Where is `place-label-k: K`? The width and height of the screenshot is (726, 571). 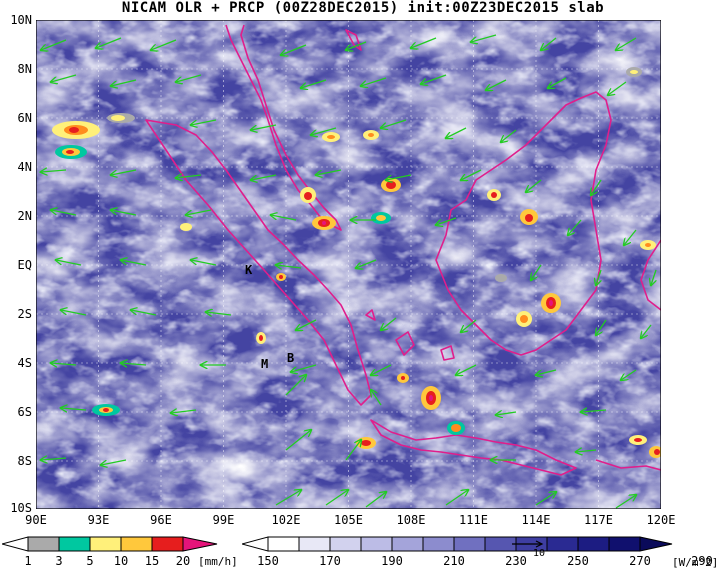 place-label-k: K is located at coordinates (249, 270).